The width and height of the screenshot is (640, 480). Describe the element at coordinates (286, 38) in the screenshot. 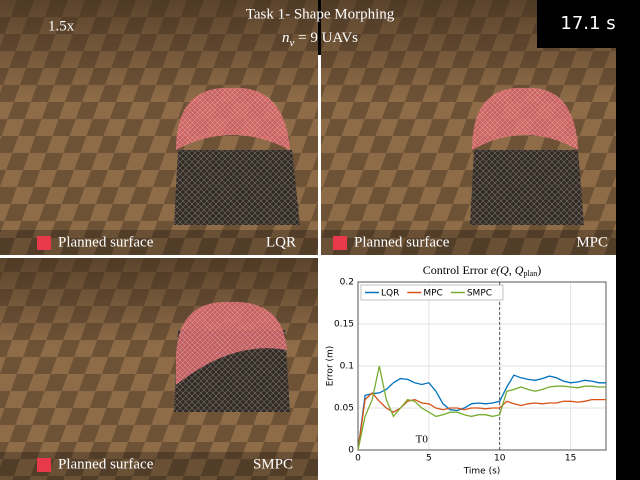

I see `subtitle-var: n` at that location.